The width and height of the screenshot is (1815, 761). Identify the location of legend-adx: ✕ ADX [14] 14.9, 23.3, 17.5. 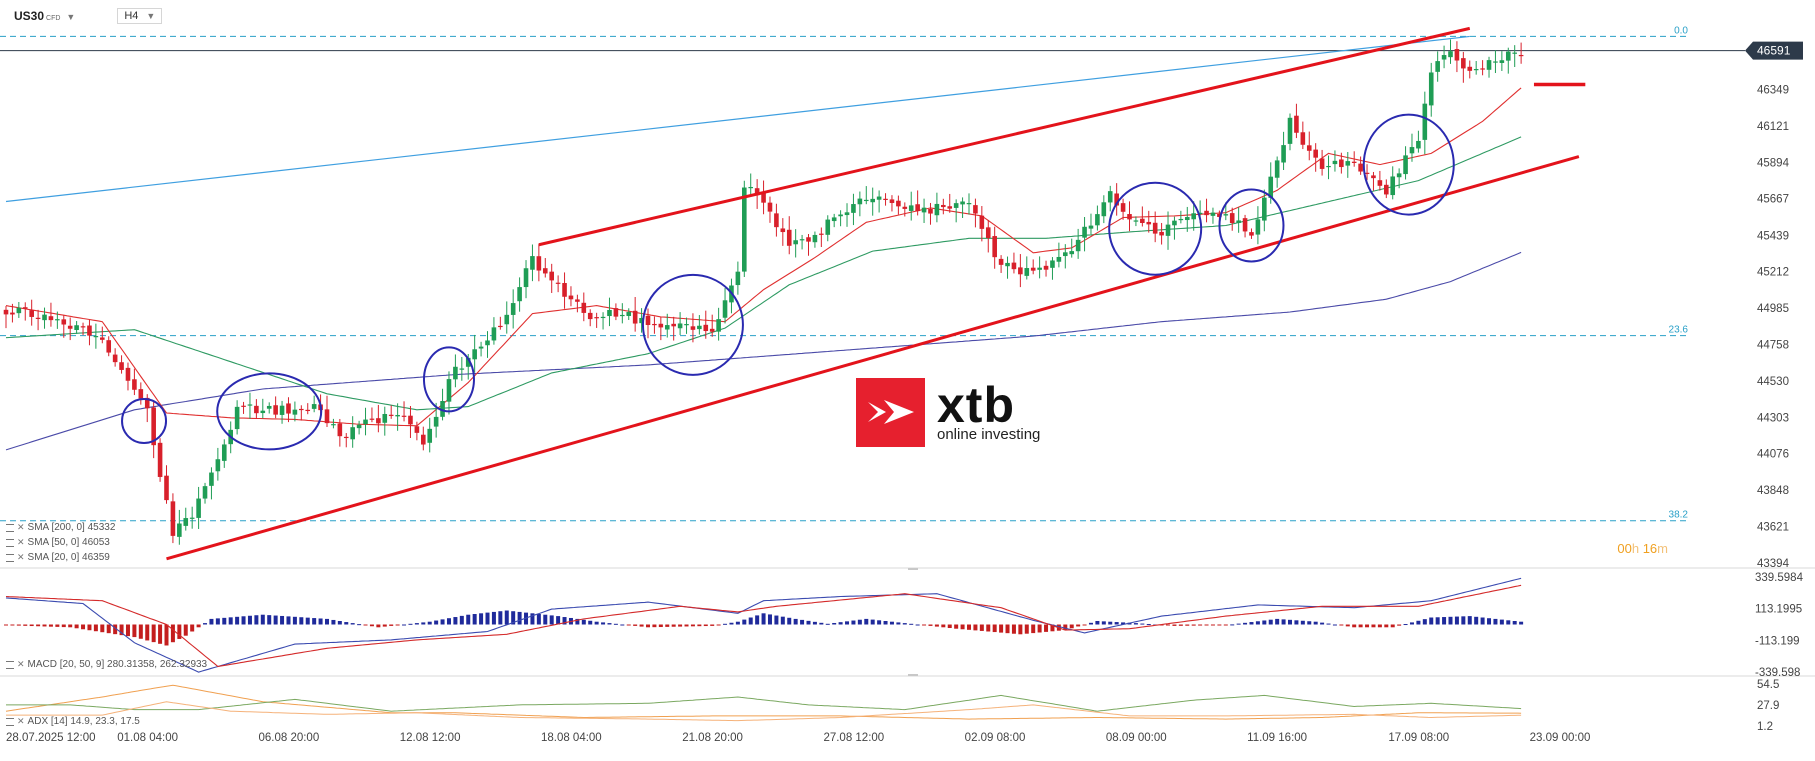
(73, 721).